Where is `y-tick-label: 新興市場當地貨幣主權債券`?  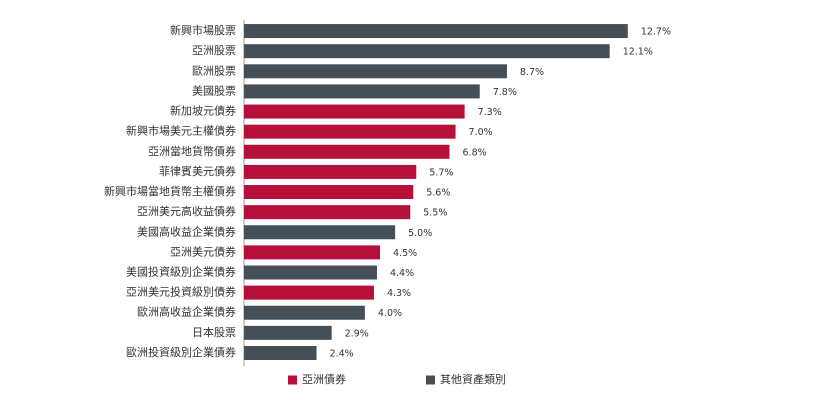
y-tick-label: 新興市場當地貨幣主權債券 is located at coordinates (170, 191).